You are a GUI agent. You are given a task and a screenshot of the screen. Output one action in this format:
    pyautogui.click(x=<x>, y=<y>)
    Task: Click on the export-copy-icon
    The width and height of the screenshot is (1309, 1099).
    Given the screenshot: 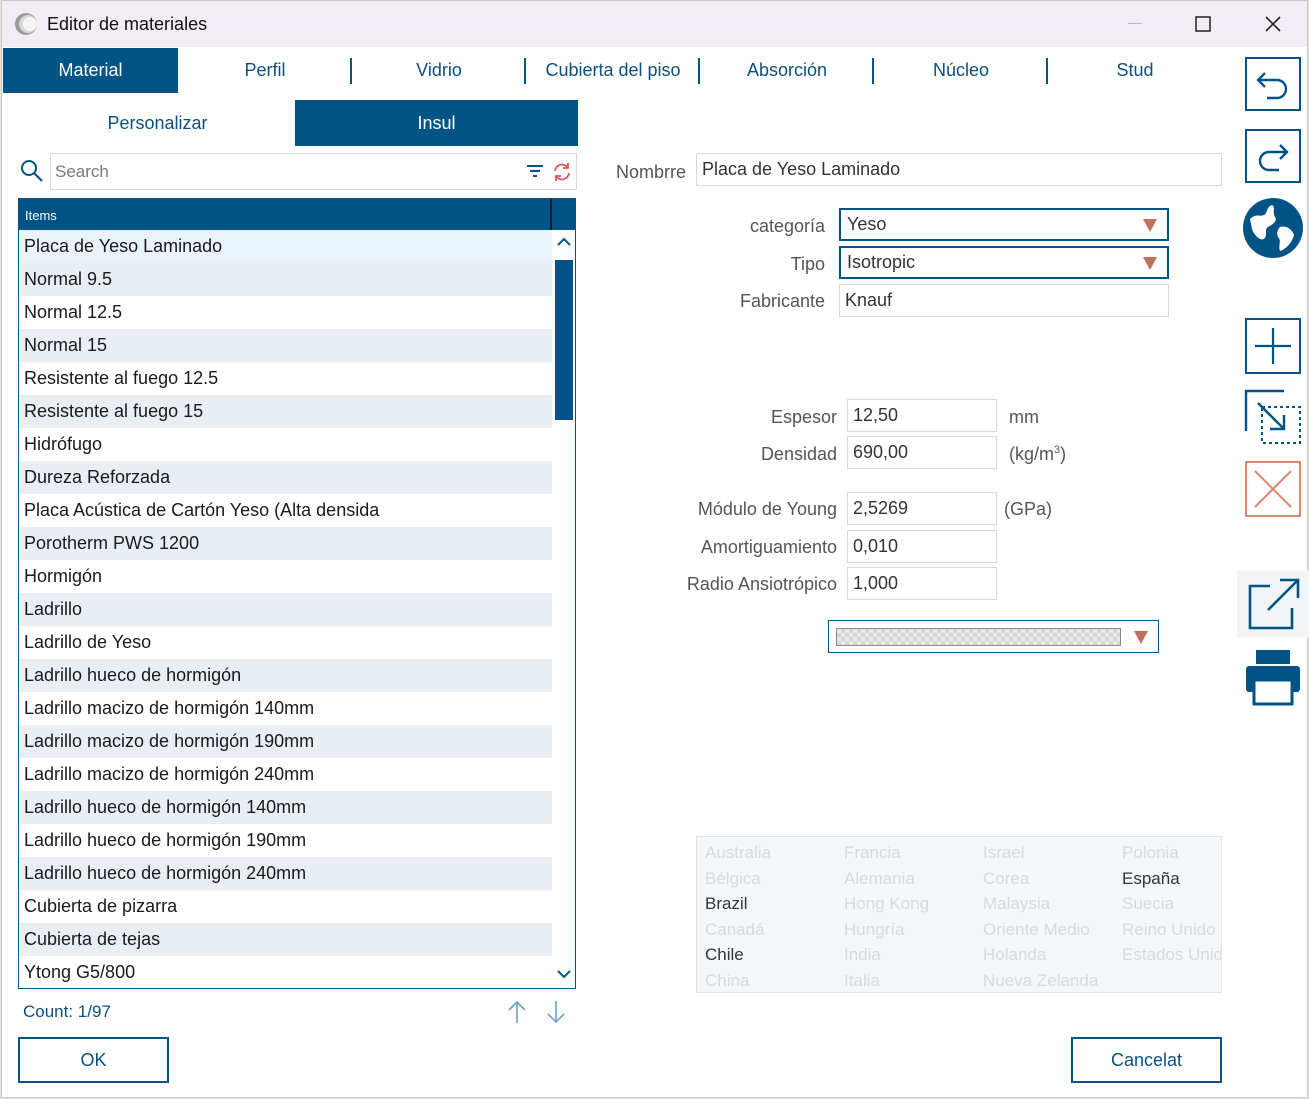 What is the action you would take?
    pyautogui.click(x=1273, y=417)
    